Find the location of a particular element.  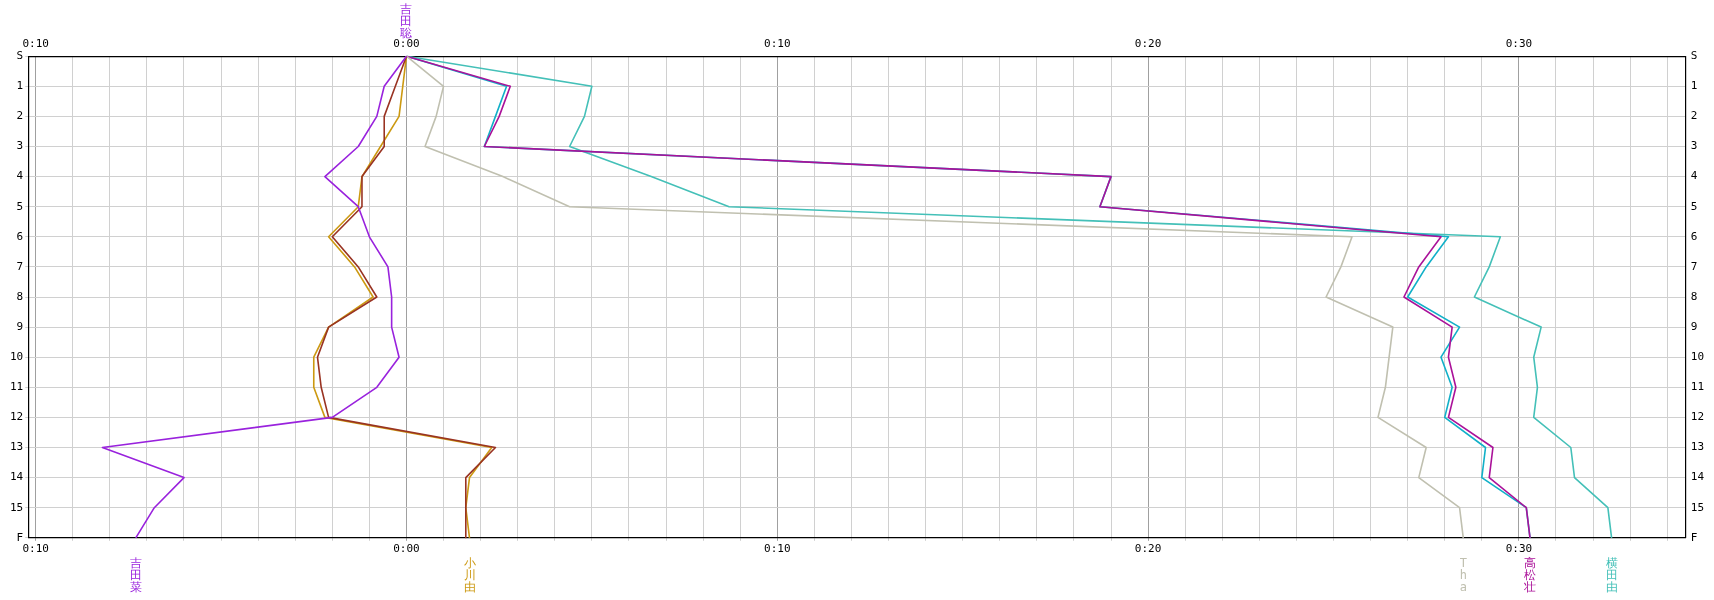

category-label: 6 is located at coordinates (20, 236).